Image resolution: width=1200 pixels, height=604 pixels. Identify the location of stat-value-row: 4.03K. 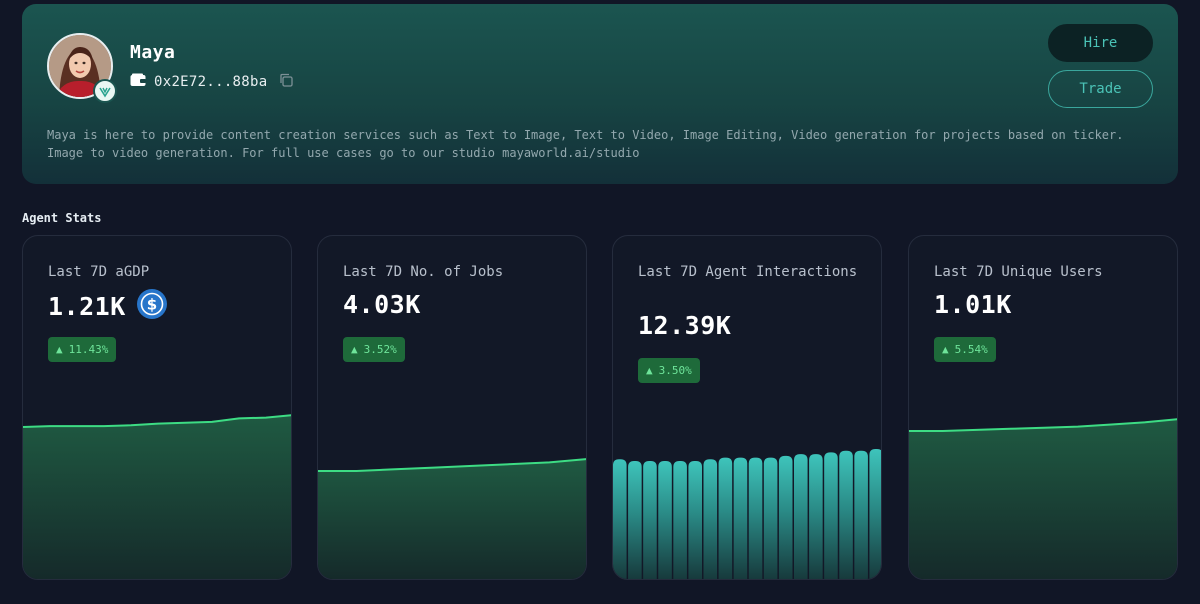
(382, 304).